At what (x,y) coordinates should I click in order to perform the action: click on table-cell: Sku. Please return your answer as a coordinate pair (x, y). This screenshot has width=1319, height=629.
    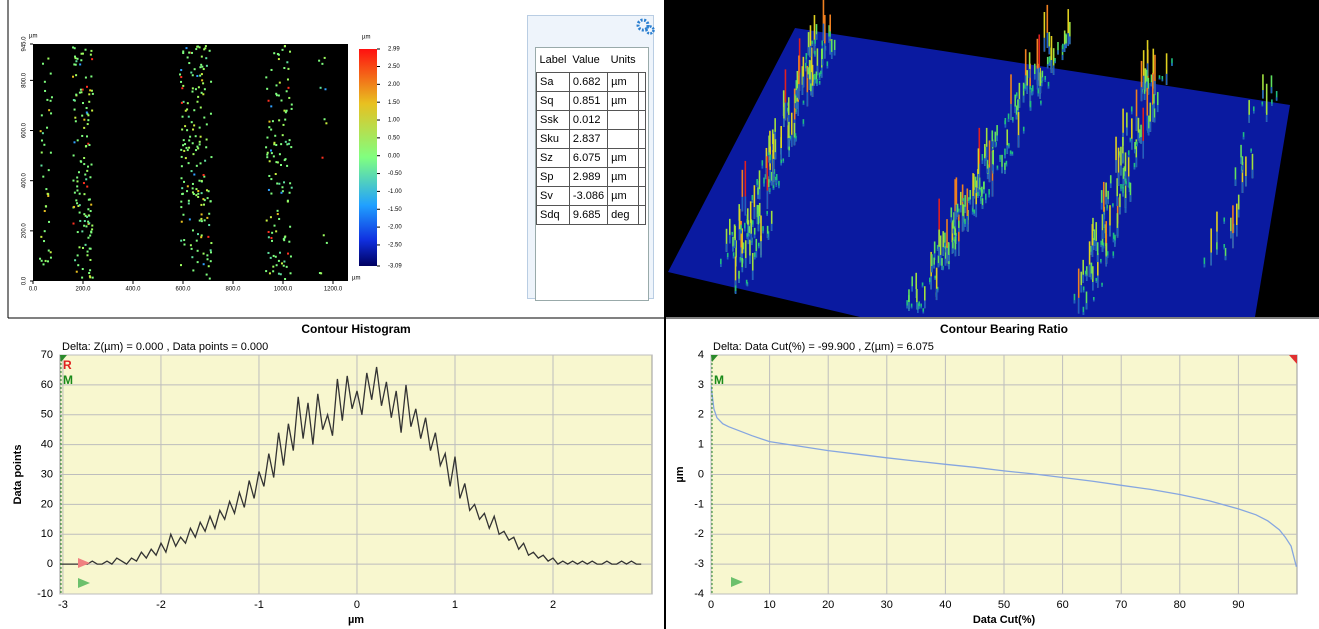
    Looking at the image, I should click on (553, 139).